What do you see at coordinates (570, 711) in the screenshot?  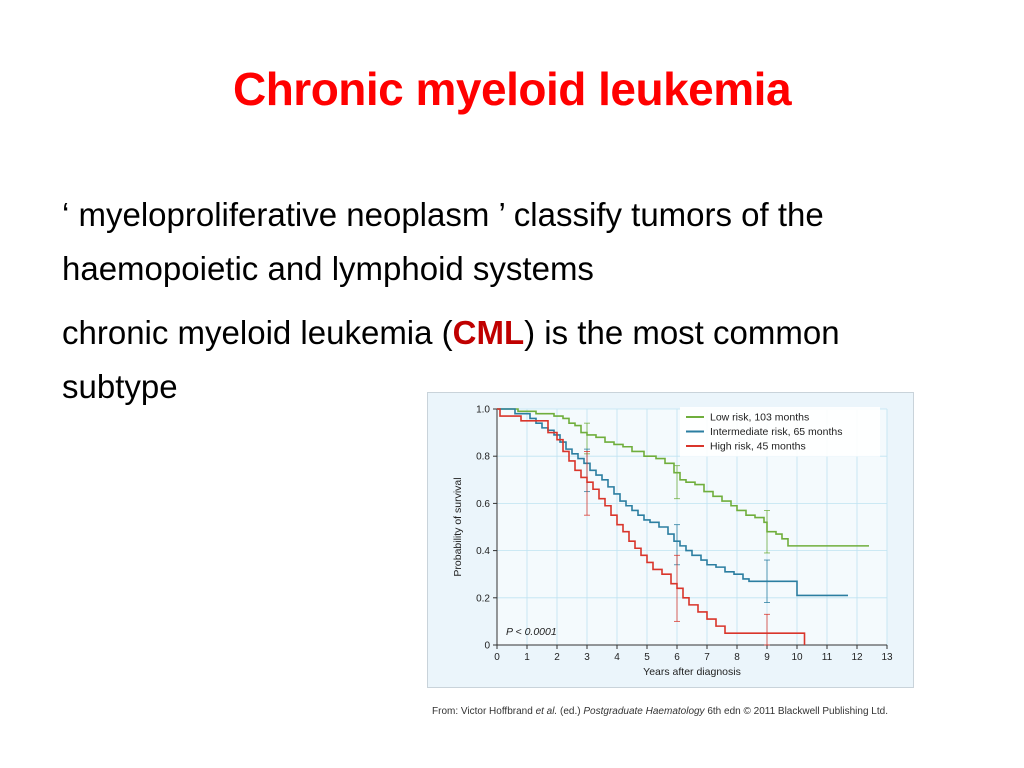 I see `caption-ed: (ed.)` at bounding box center [570, 711].